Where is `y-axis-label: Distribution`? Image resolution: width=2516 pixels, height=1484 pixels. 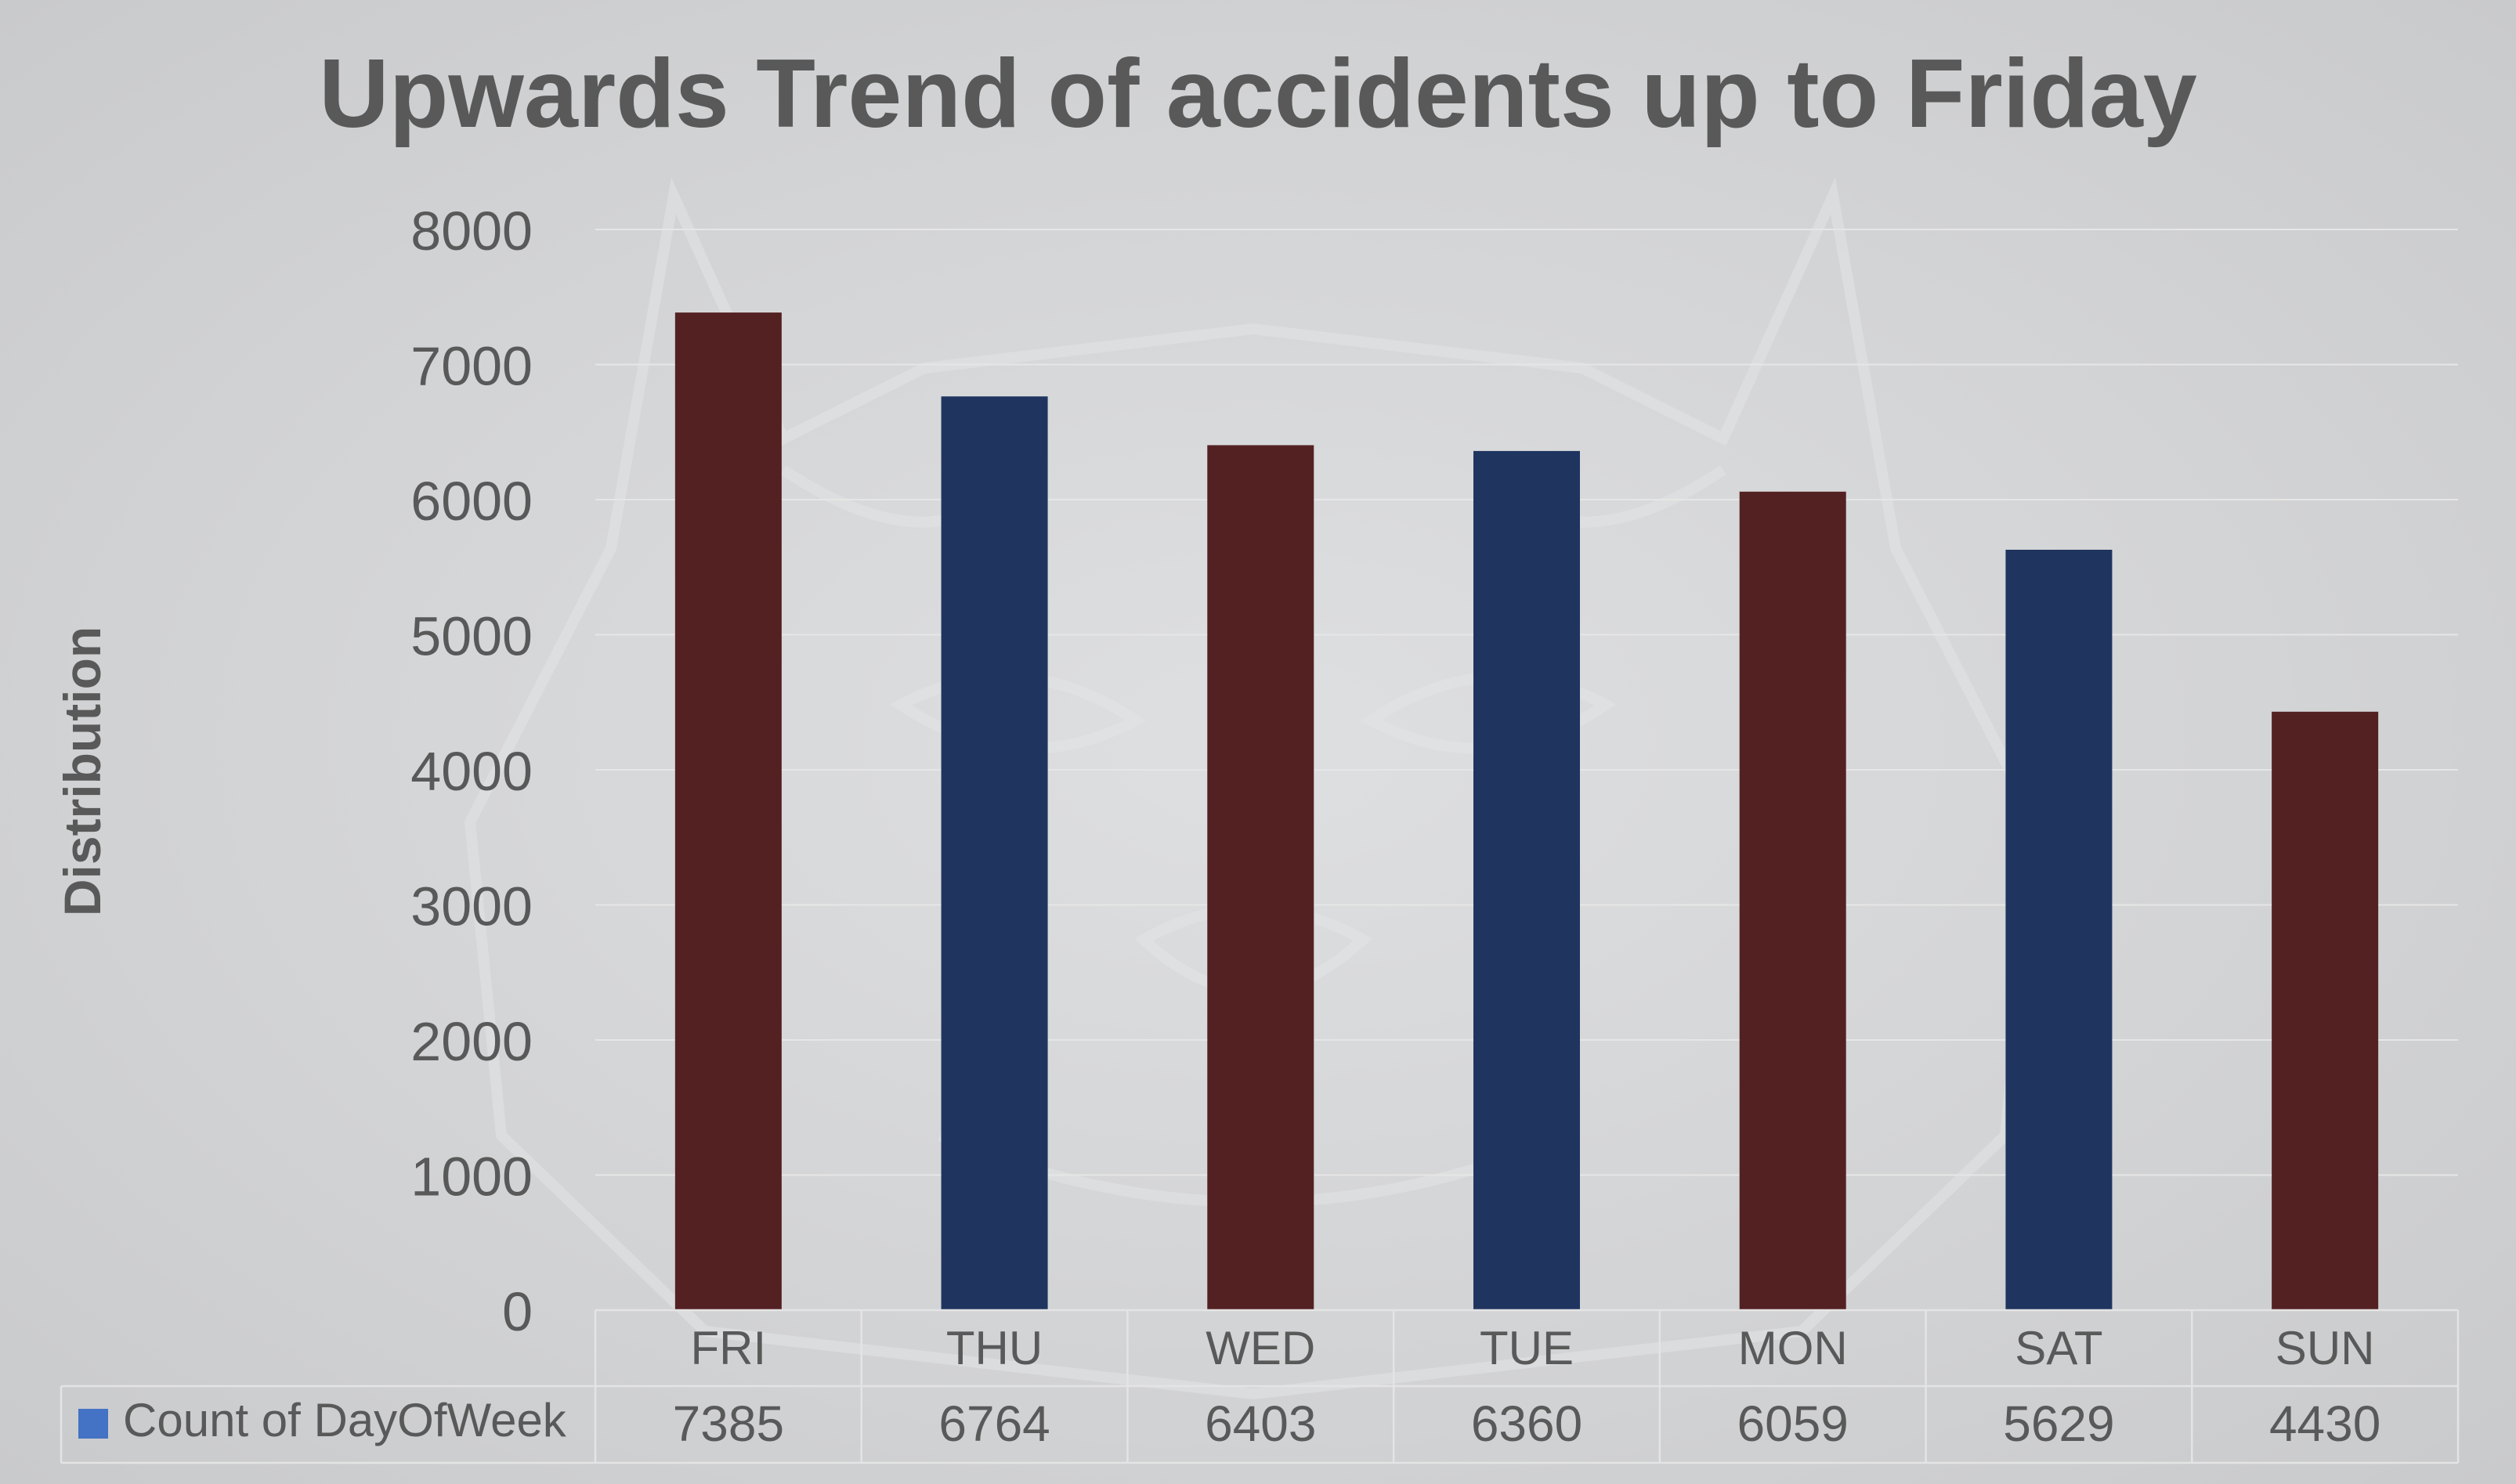 y-axis-label: Distribution is located at coordinates (82, 771).